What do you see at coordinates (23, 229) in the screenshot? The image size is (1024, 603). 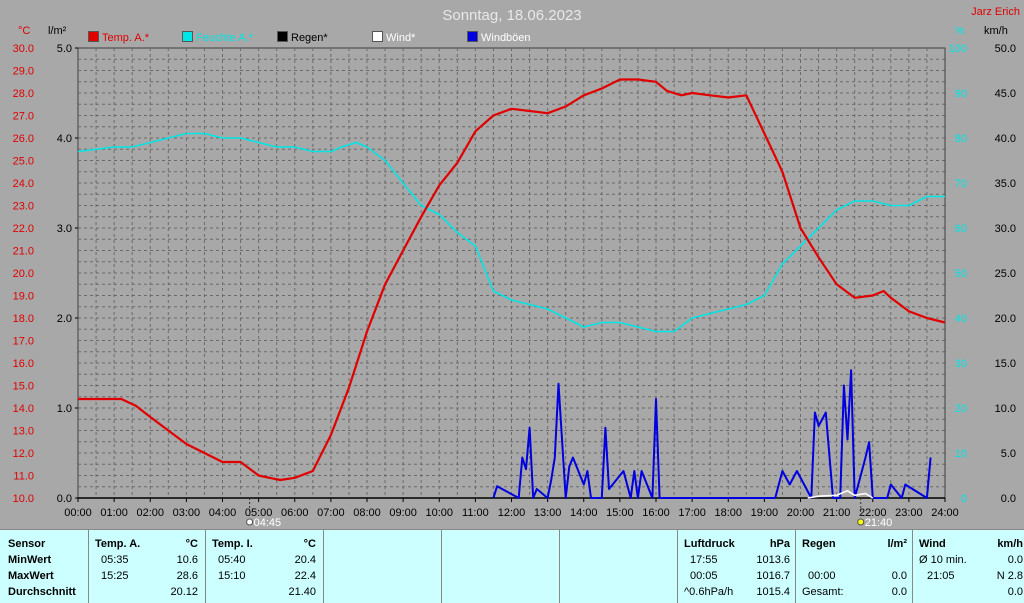 I see `temp-tick-label: 22.0` at bounding box center [23, 229].